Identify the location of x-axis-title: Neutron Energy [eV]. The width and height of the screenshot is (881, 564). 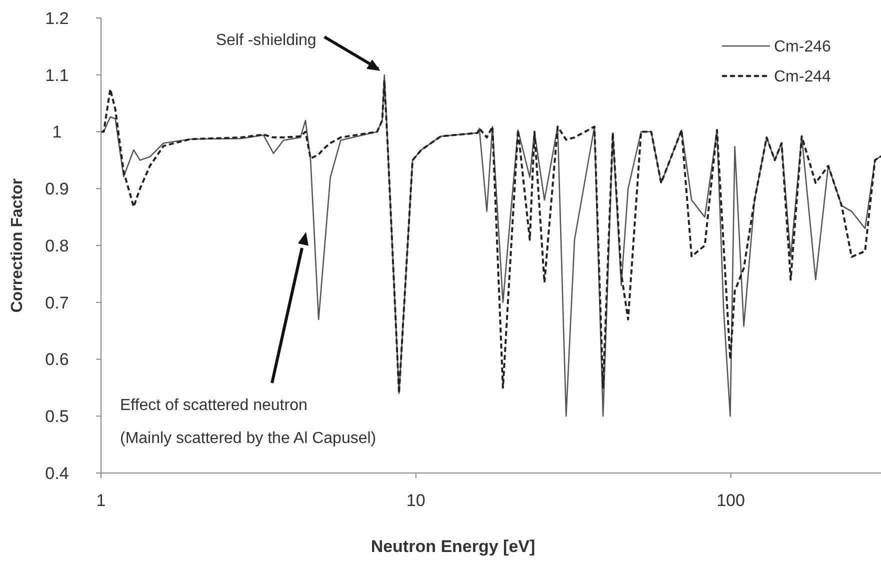
(453, 546).